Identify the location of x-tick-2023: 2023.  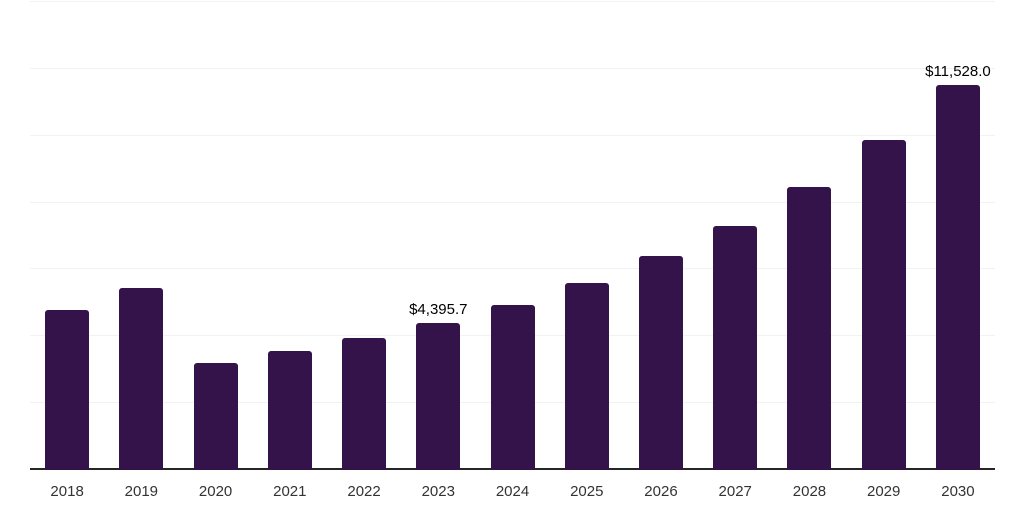
(438, 491).